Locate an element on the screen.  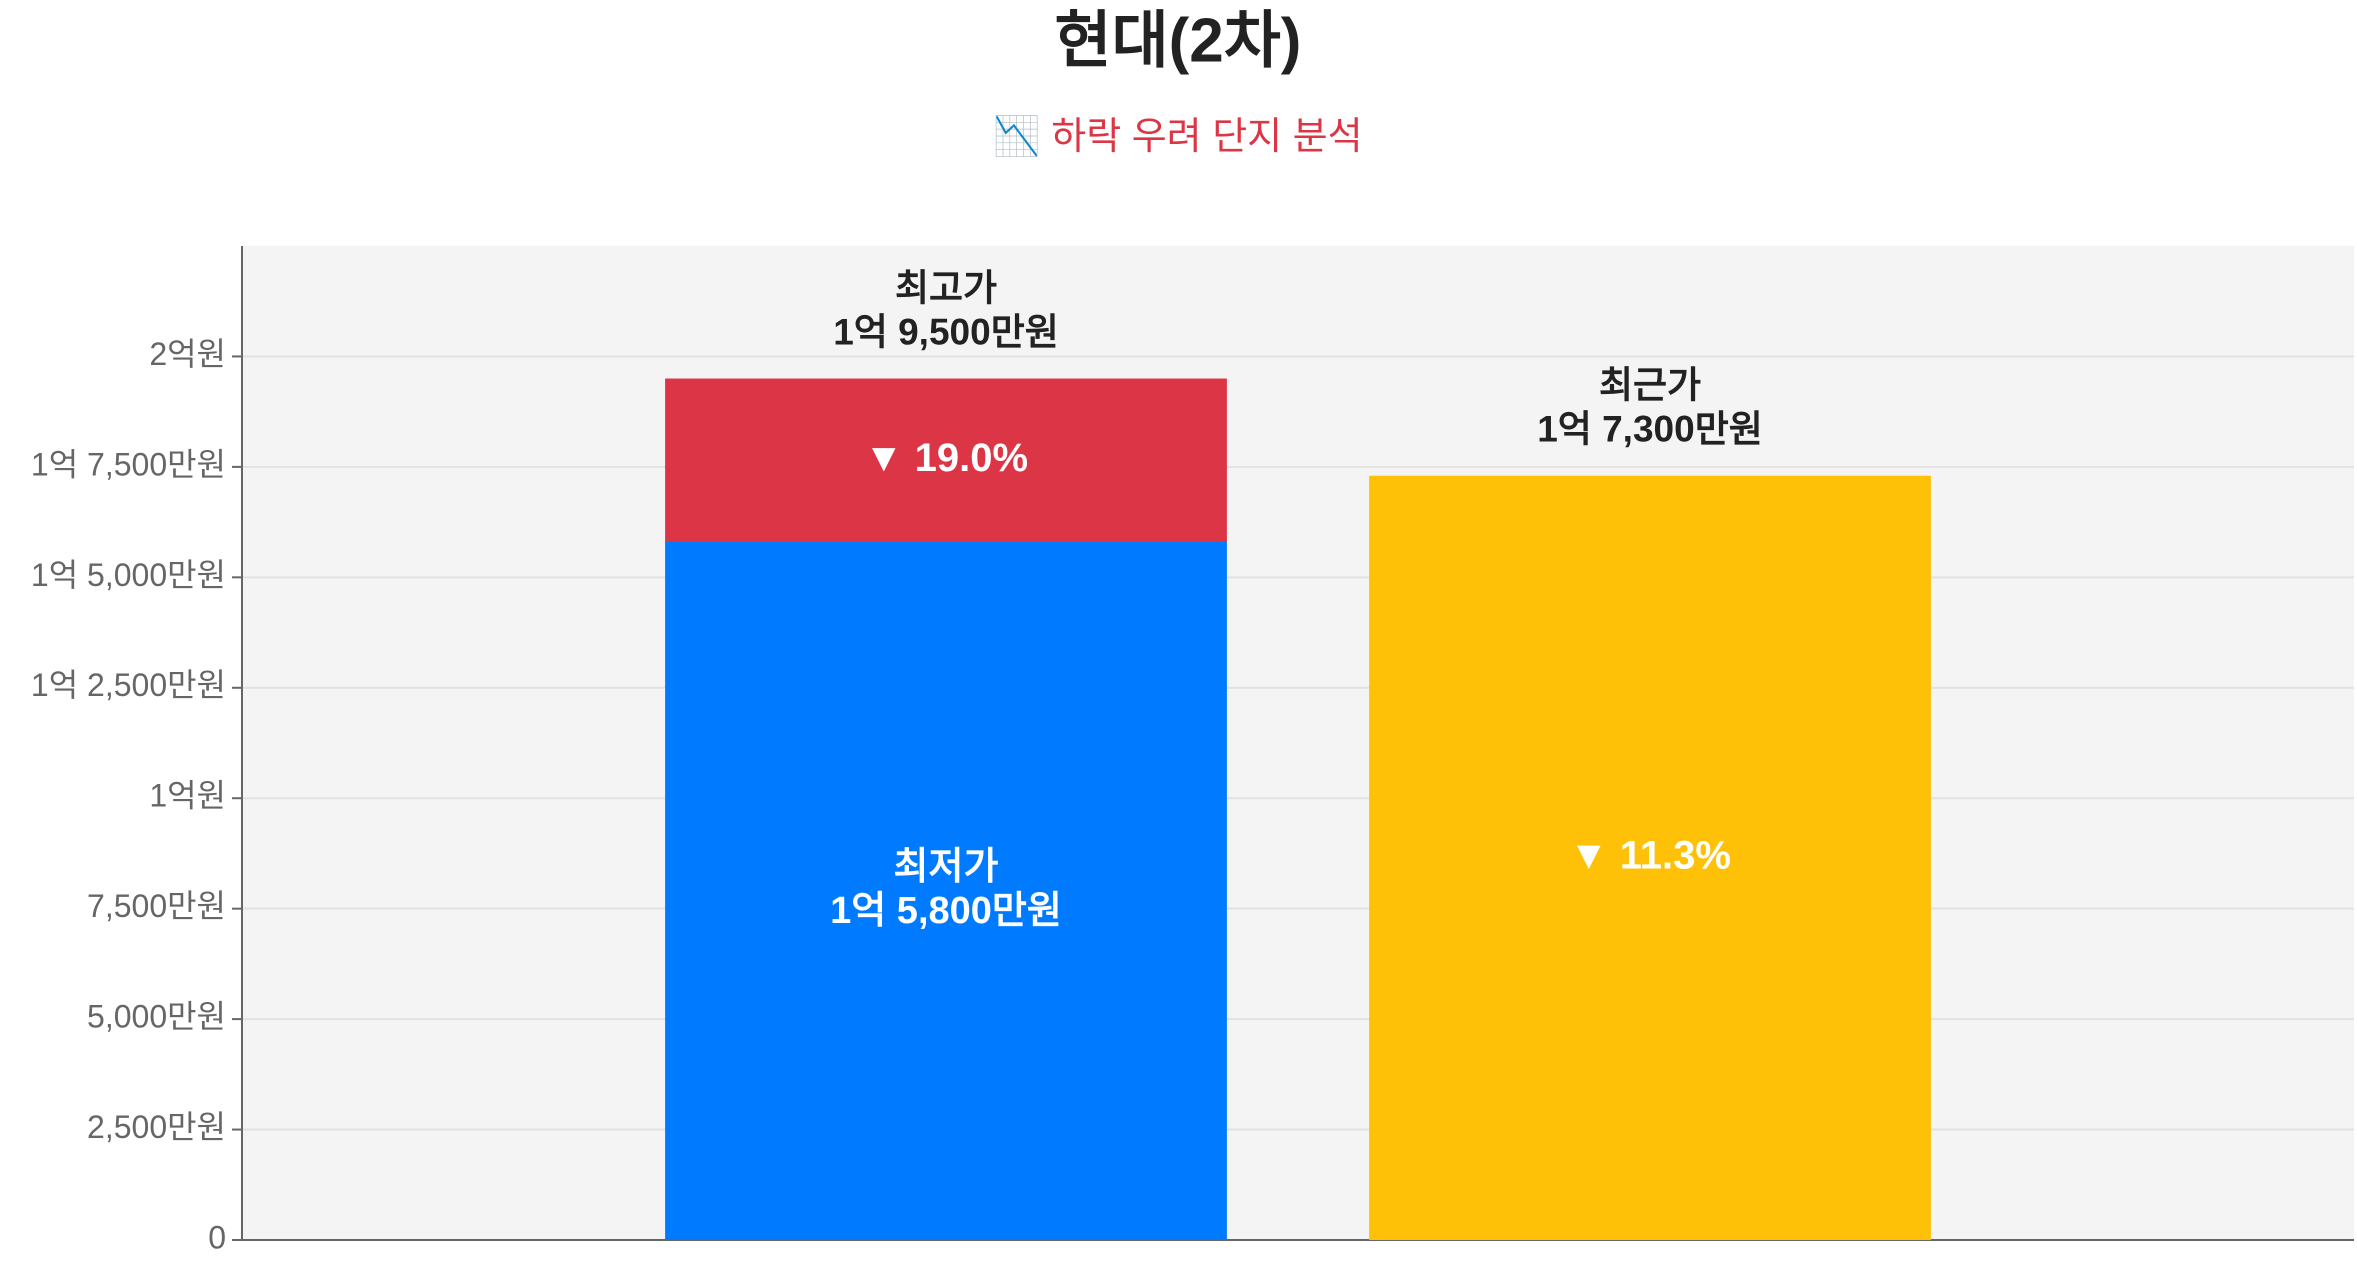
y-tick-label: 5,000만원 is located at coordinates (156, 1017).